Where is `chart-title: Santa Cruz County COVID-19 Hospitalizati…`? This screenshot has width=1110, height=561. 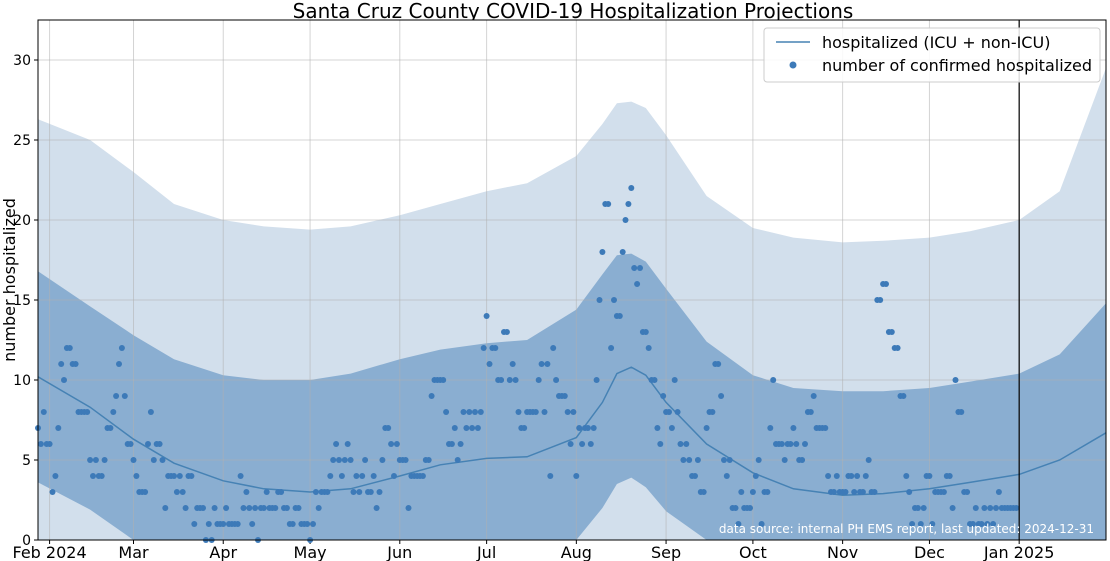 chart-title: Santa Cruz County COVID-19 Hospitalizati… is located at coordinates (573, 11).